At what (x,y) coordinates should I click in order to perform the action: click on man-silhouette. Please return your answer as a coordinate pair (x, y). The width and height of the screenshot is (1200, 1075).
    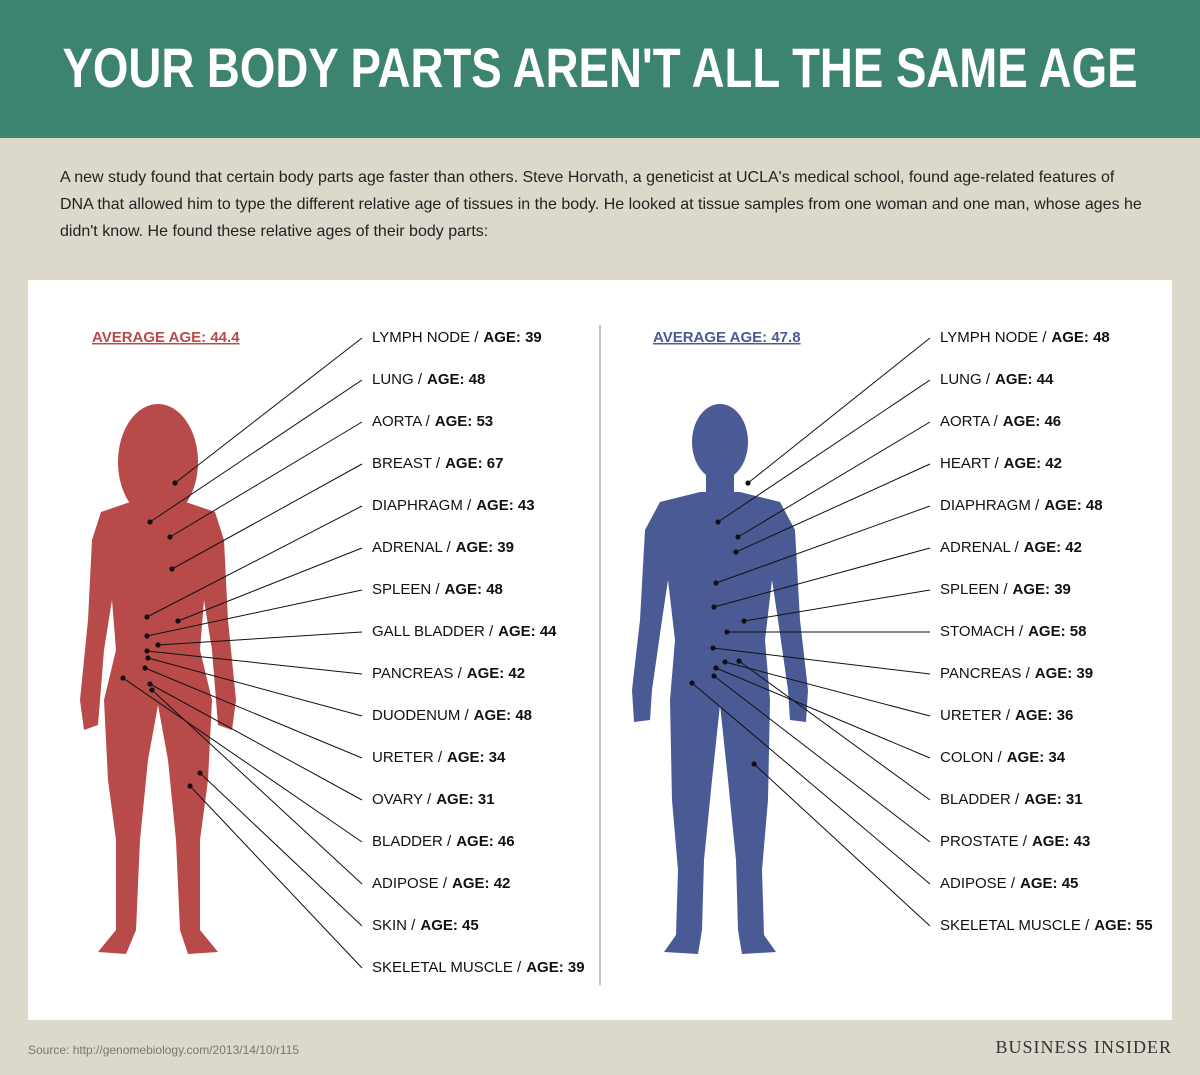
    Looking at the image, I should click on (720, 679).